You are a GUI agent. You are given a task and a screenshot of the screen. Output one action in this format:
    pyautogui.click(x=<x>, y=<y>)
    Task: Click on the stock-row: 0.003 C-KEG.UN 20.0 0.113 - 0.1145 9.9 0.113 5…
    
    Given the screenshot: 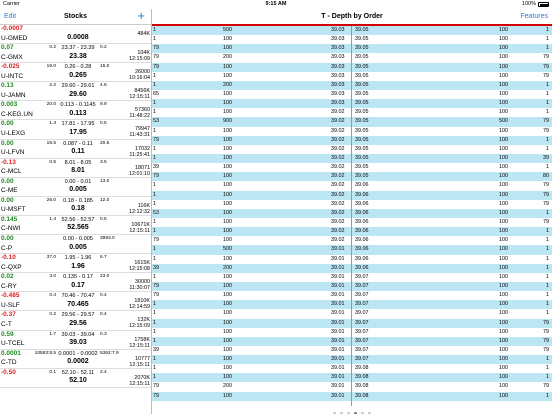 What is the action you would take?
    pyautogui.click(x=75, y=111)
    